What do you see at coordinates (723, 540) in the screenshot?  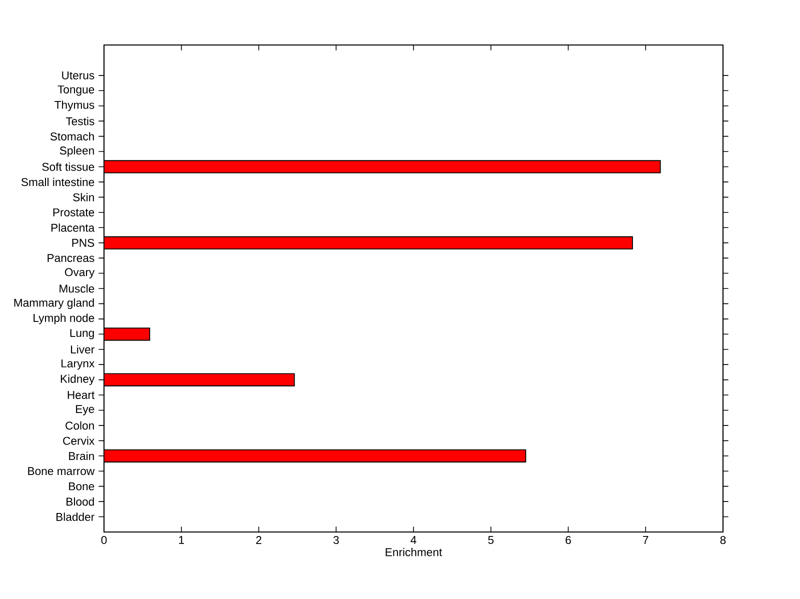 I see `x-tick-label: 8` at bounding box center [723, 540].